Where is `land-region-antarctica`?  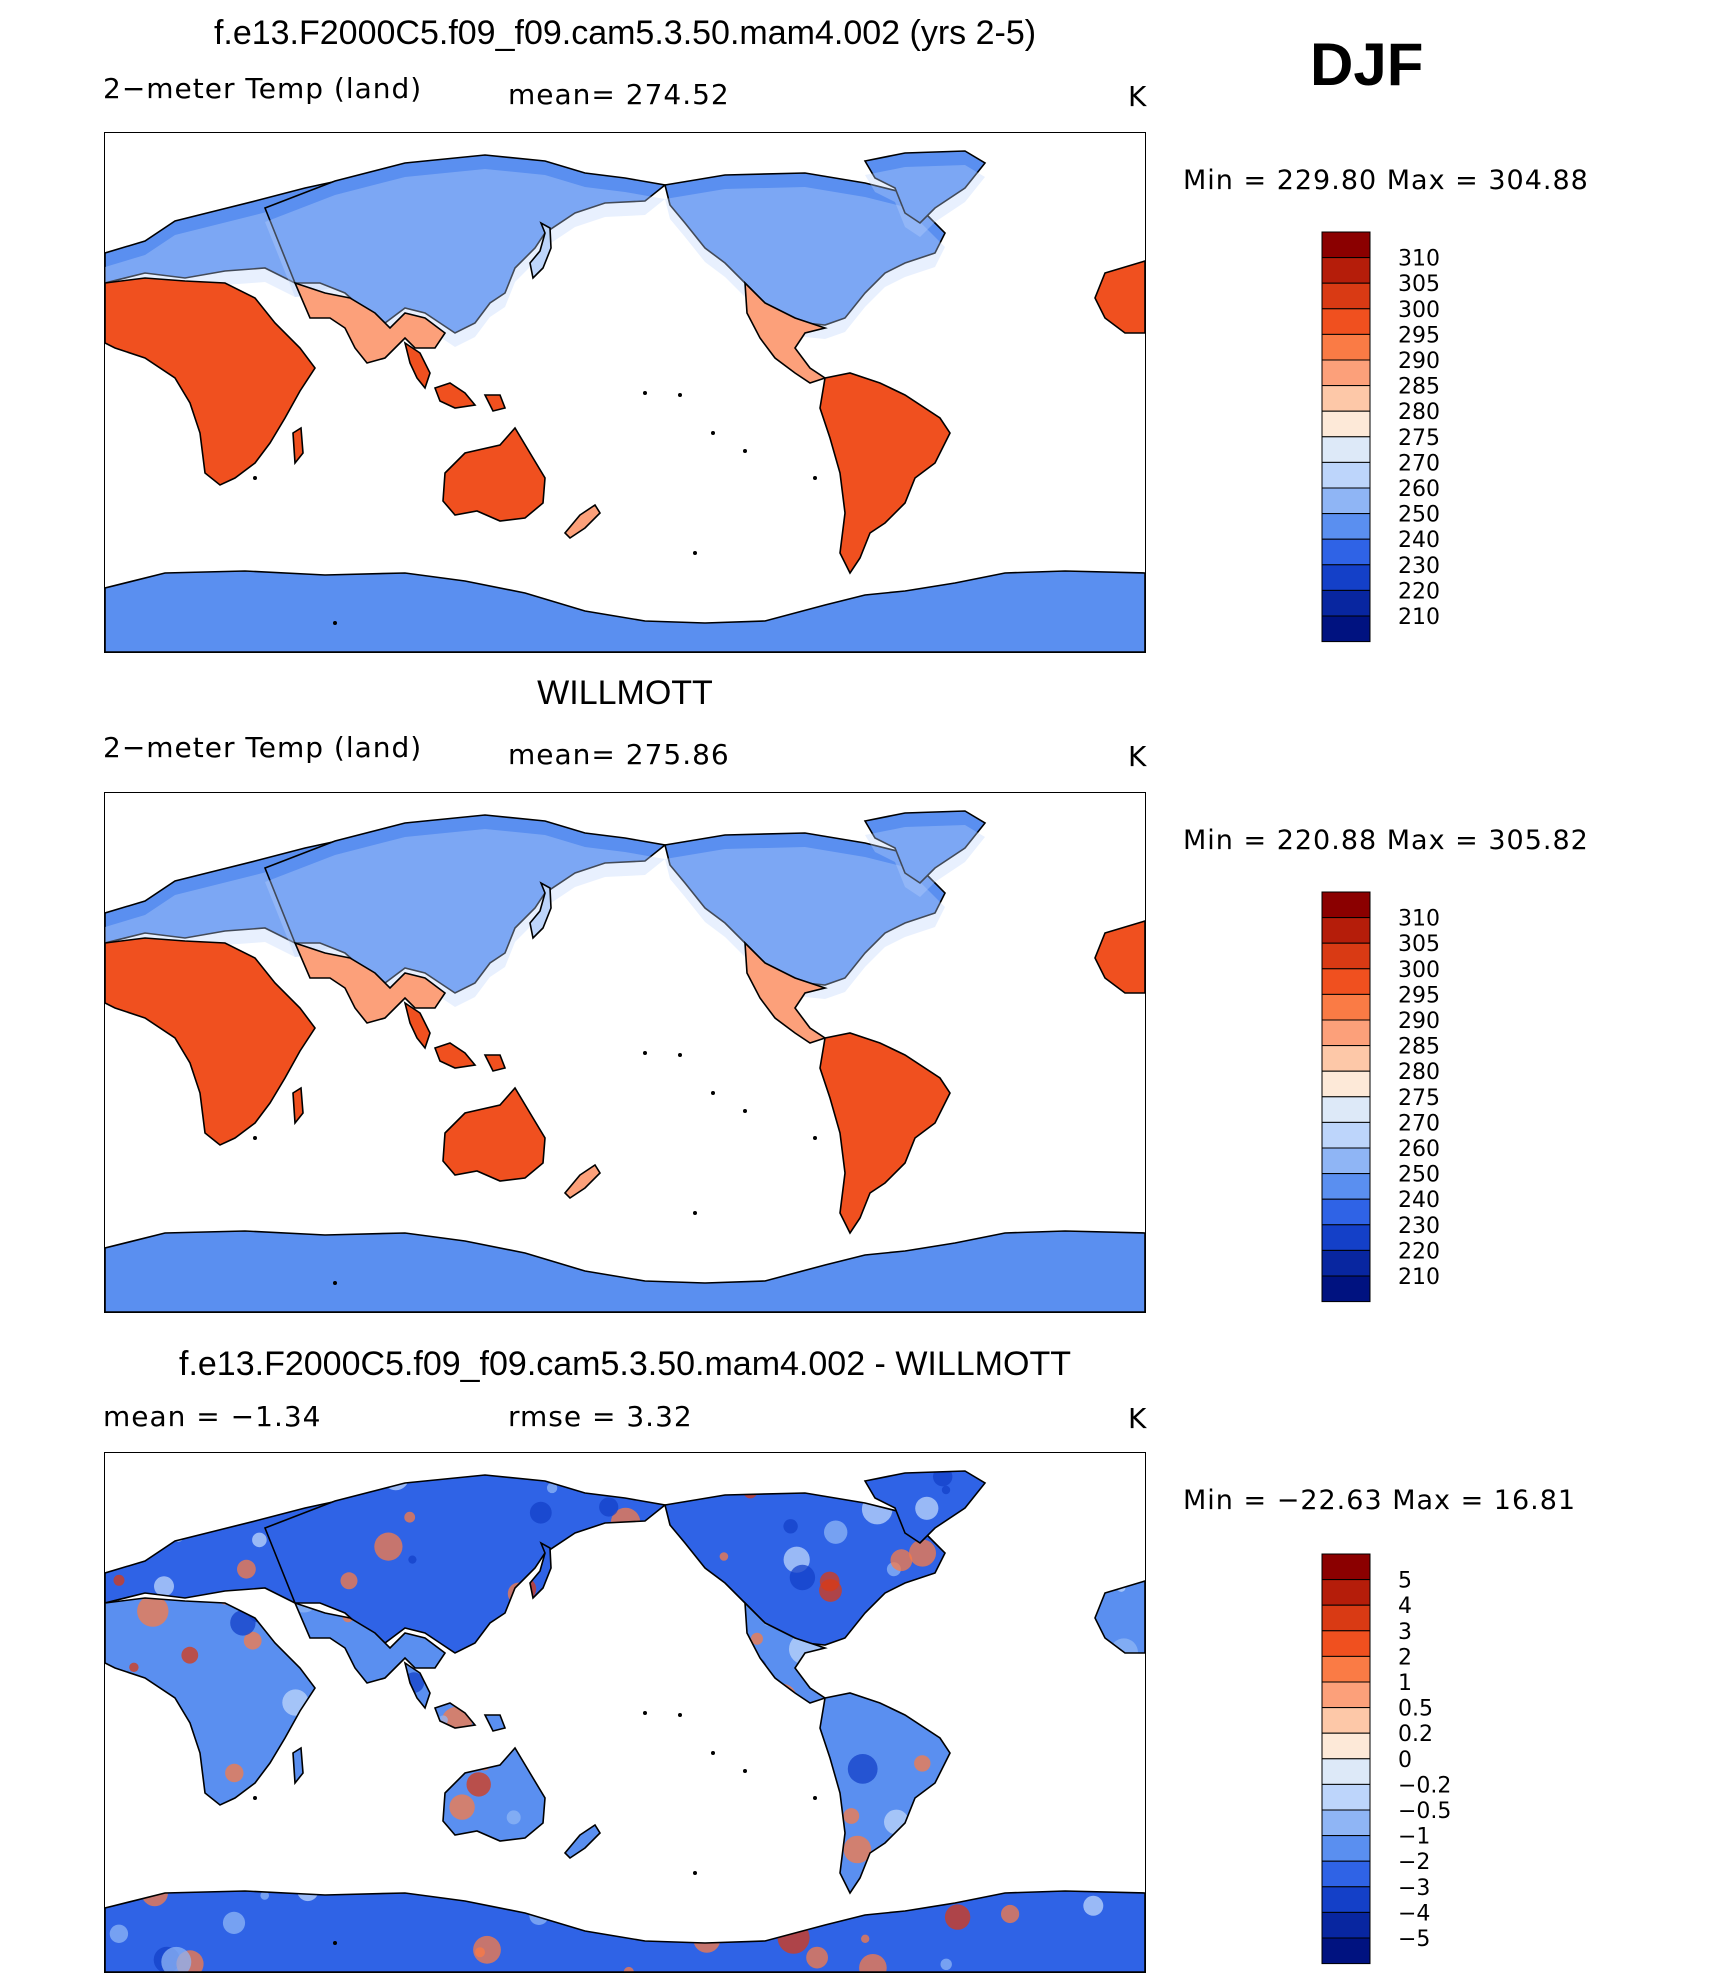 land-region-antarctica is located at coordinates (625, 1271).